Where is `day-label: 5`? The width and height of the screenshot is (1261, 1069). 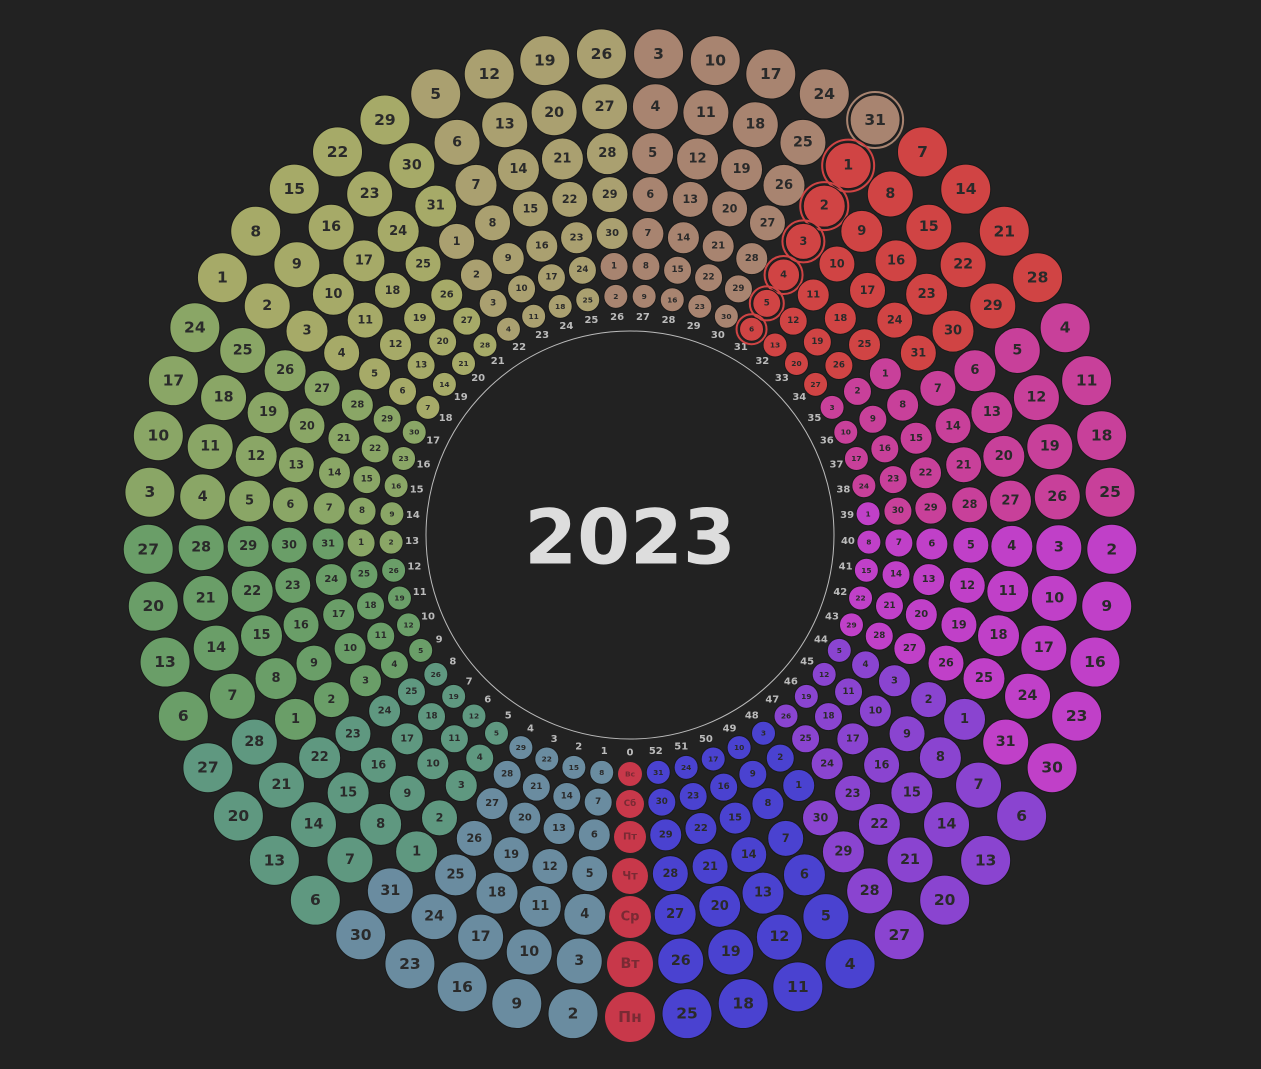 day-label: 5 is located at coordinates (420, 650).